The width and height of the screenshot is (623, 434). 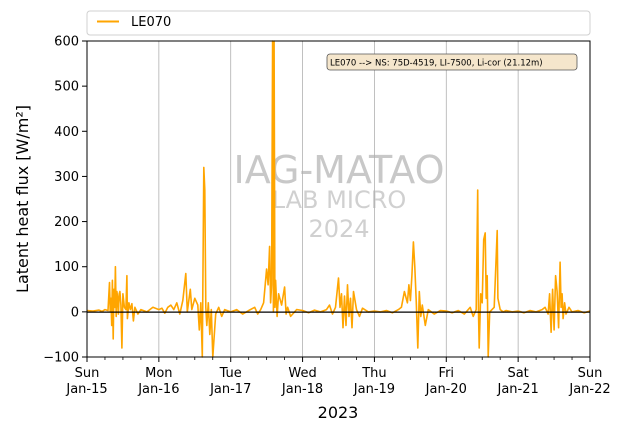 I want to click on y-tick-label: −100, so click(x=61, y=358).